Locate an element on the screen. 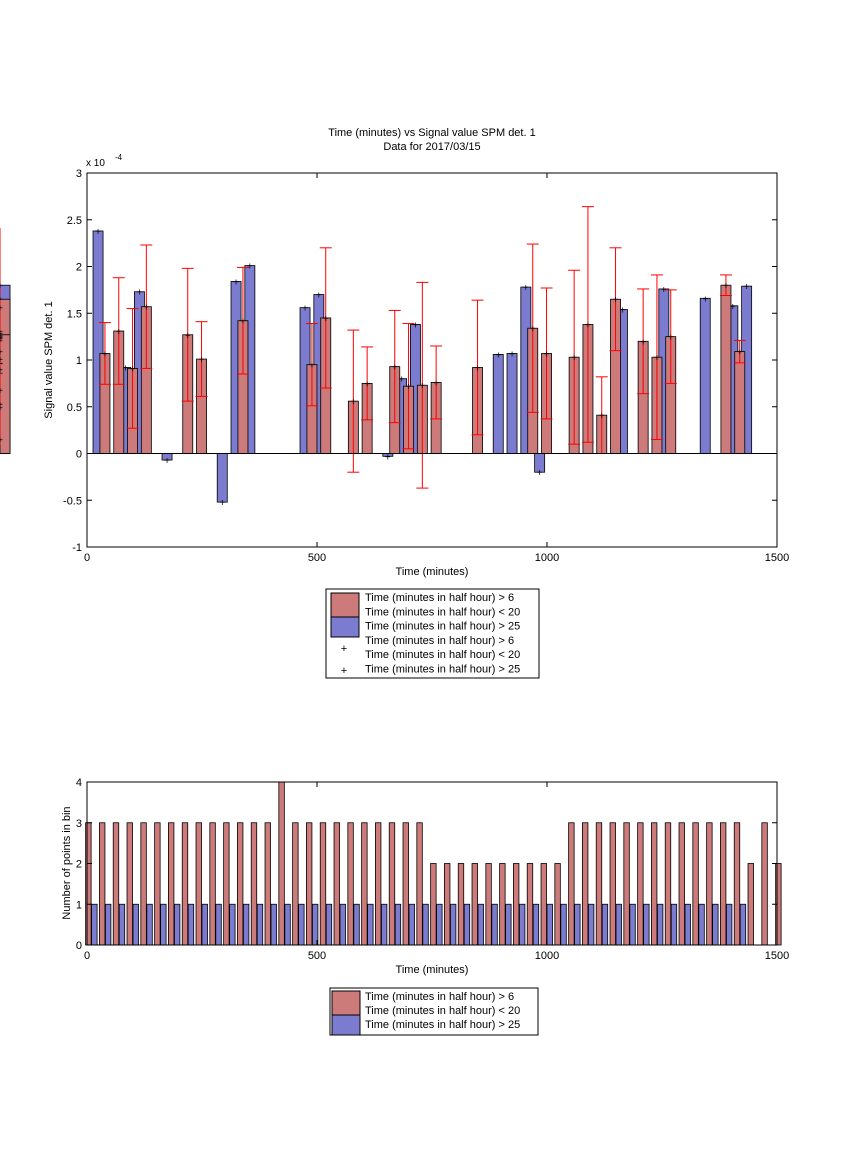 Image resolution: width=864 pixels, height=1152 pixels. y-tick-label: 2 is located at coordinates (79, 268).